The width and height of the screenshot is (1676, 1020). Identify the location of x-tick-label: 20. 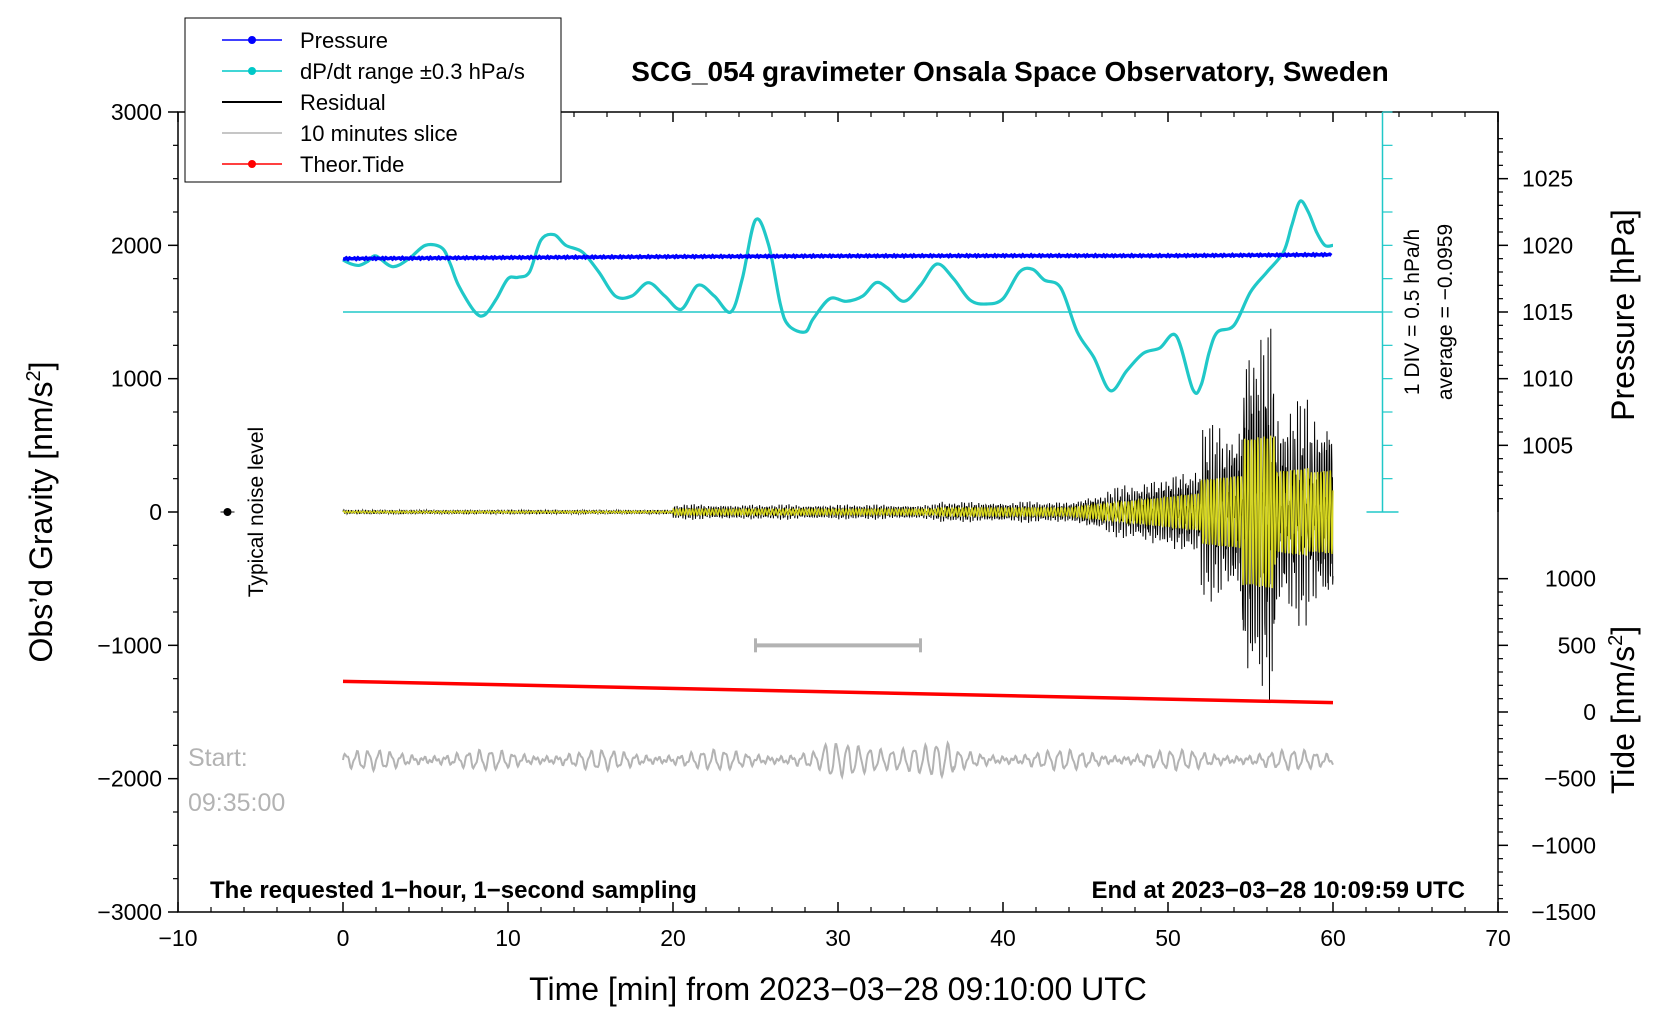
(673, 938).